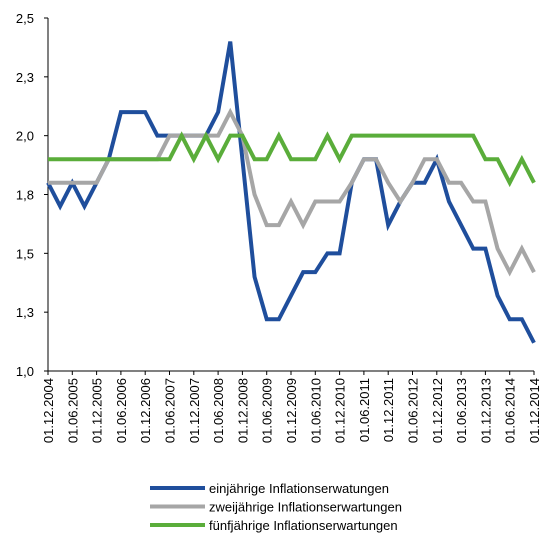 The height and width of the screenshot is (535, 541). What do you see at coordinates (510, 410) in the screenshot?
I see `x-tick-label: 01.06.2014` at bounding box center [510, 410].